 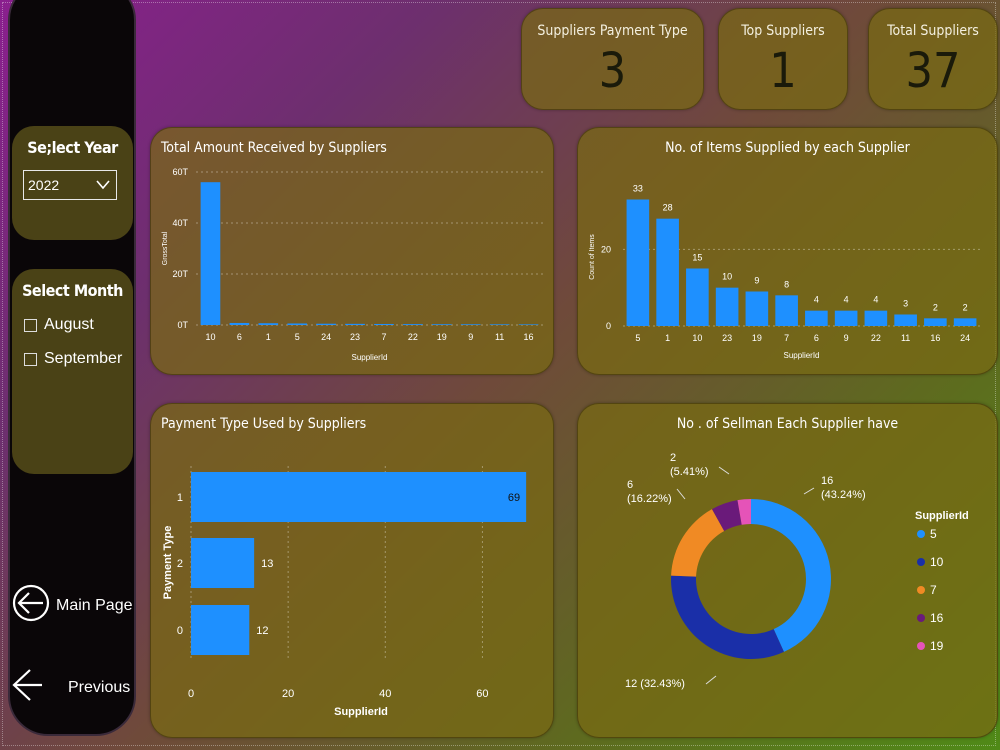 I want to click on month-option-august: August, so click(x=59, y=325).